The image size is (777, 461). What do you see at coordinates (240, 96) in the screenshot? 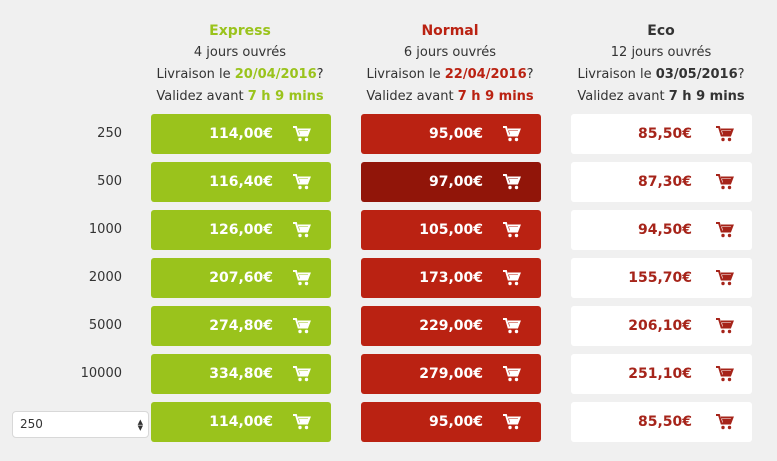
I see `express-validate: Validez avant 7 h 9 mins` at bounding box center [240, 96].